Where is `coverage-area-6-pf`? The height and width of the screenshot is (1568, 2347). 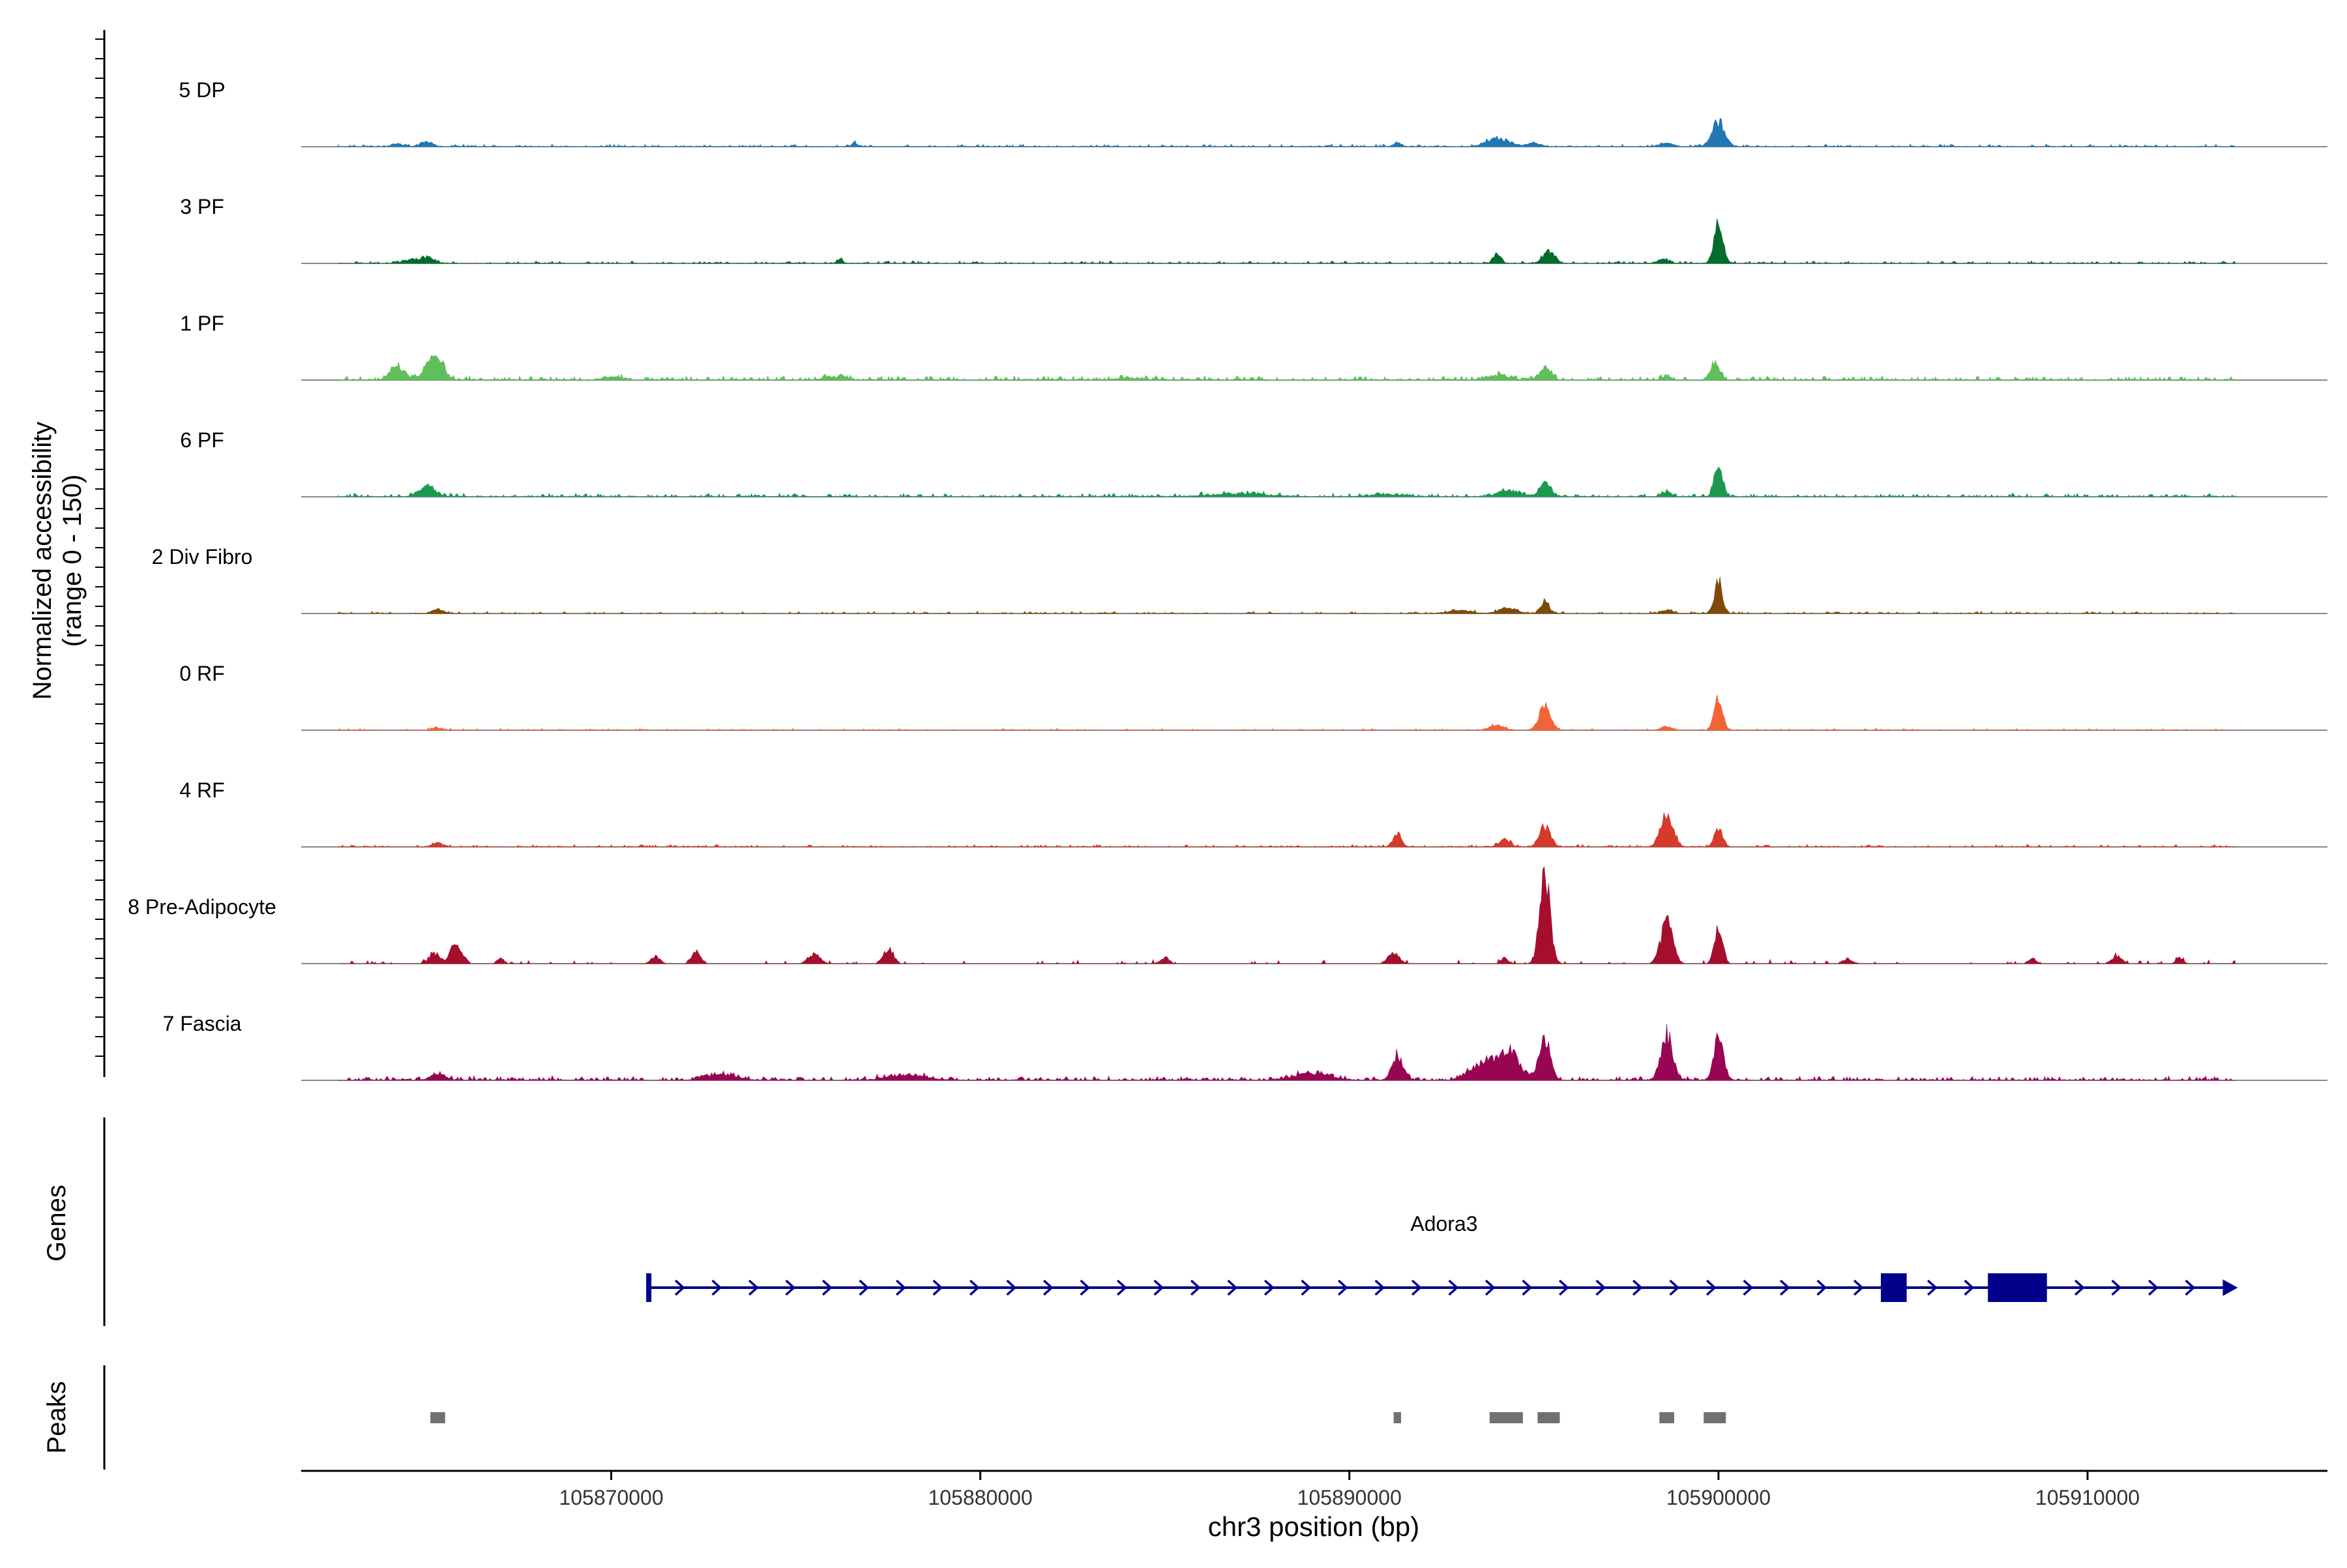 coverage-area-6-pf is located at coordinates (1287, 481).